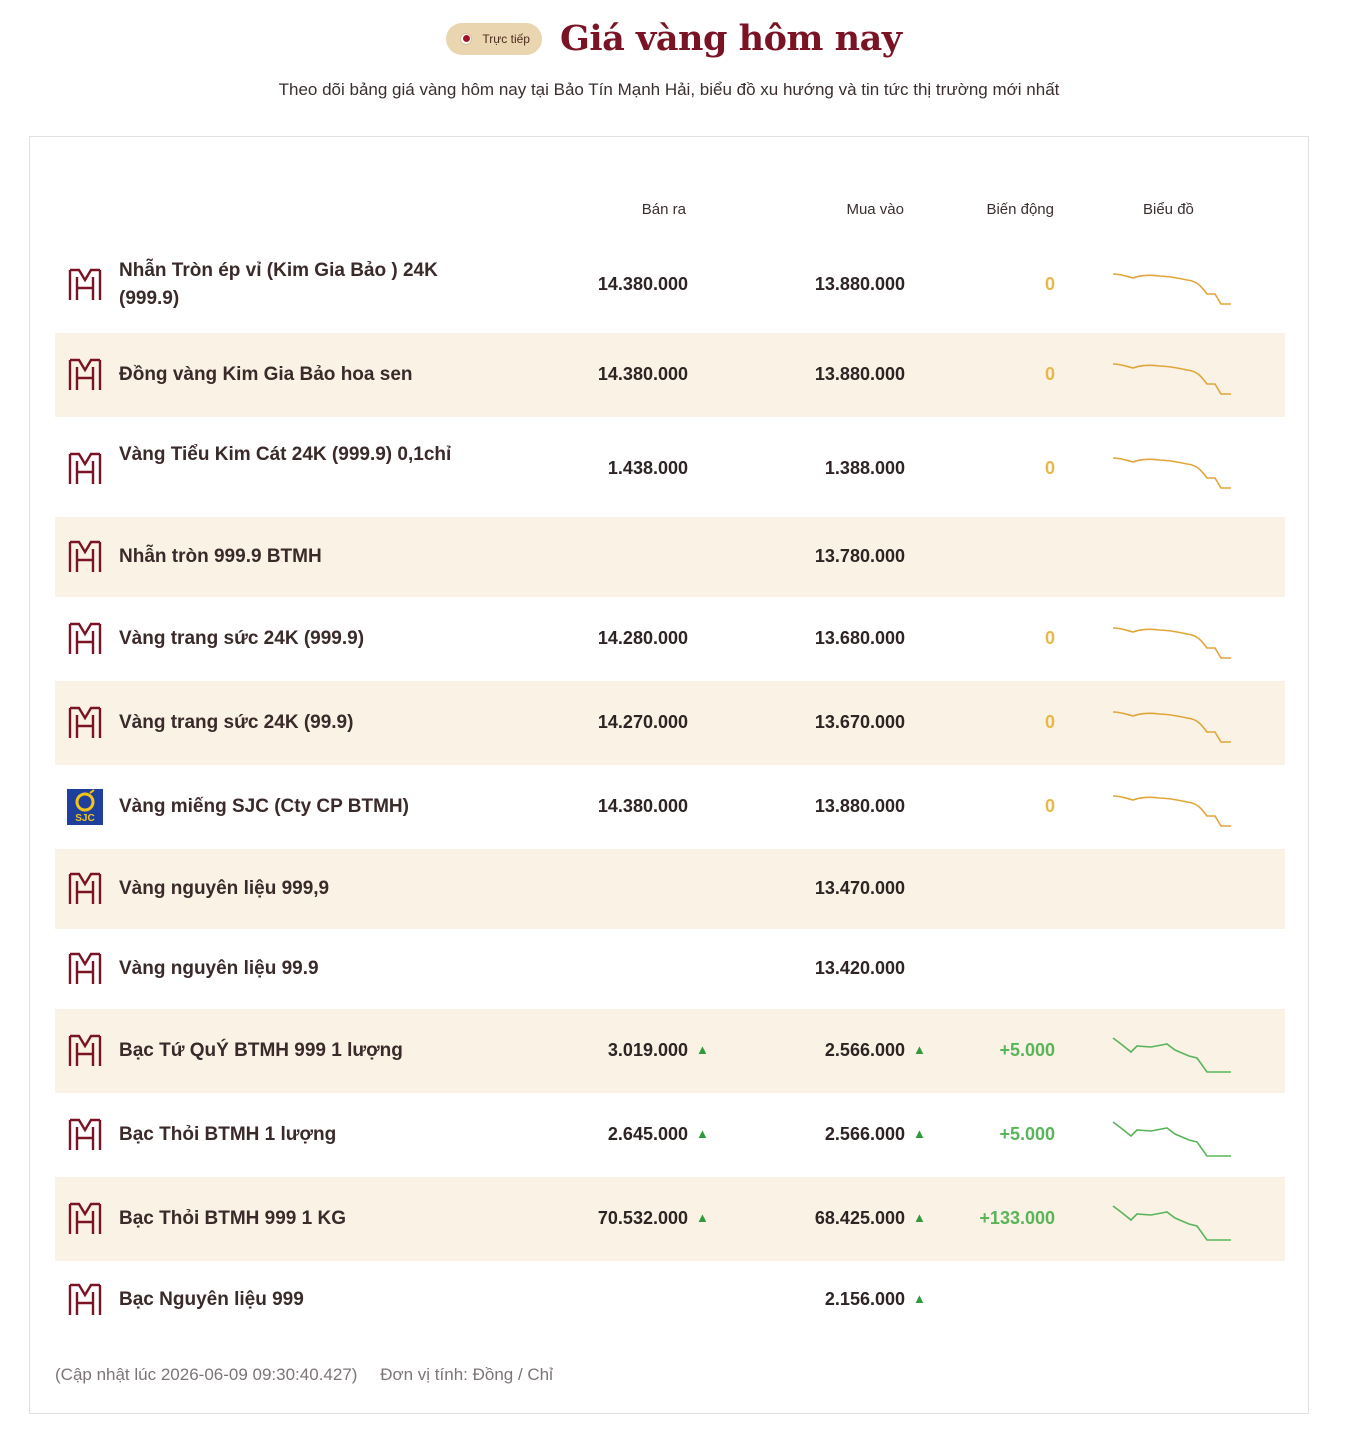 The height and width of the screenshot is (1444, 1348). What do you see at coordinates (266, 374) in the screenshot?
I see `product-name: Đồng vàng Kim Gia Bảo hoa sen` at bounding box center [266, 374].